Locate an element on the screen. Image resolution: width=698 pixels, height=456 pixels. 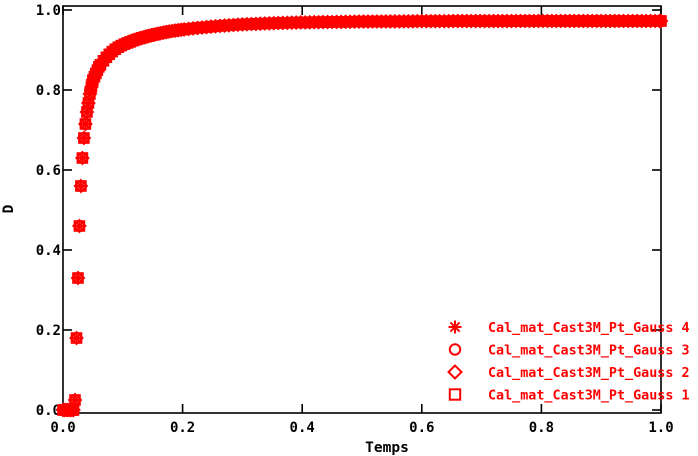
legend-entry: Cal_mat_Cast3M_Pt_Gauss 2 is located at coordinates (568, 372).